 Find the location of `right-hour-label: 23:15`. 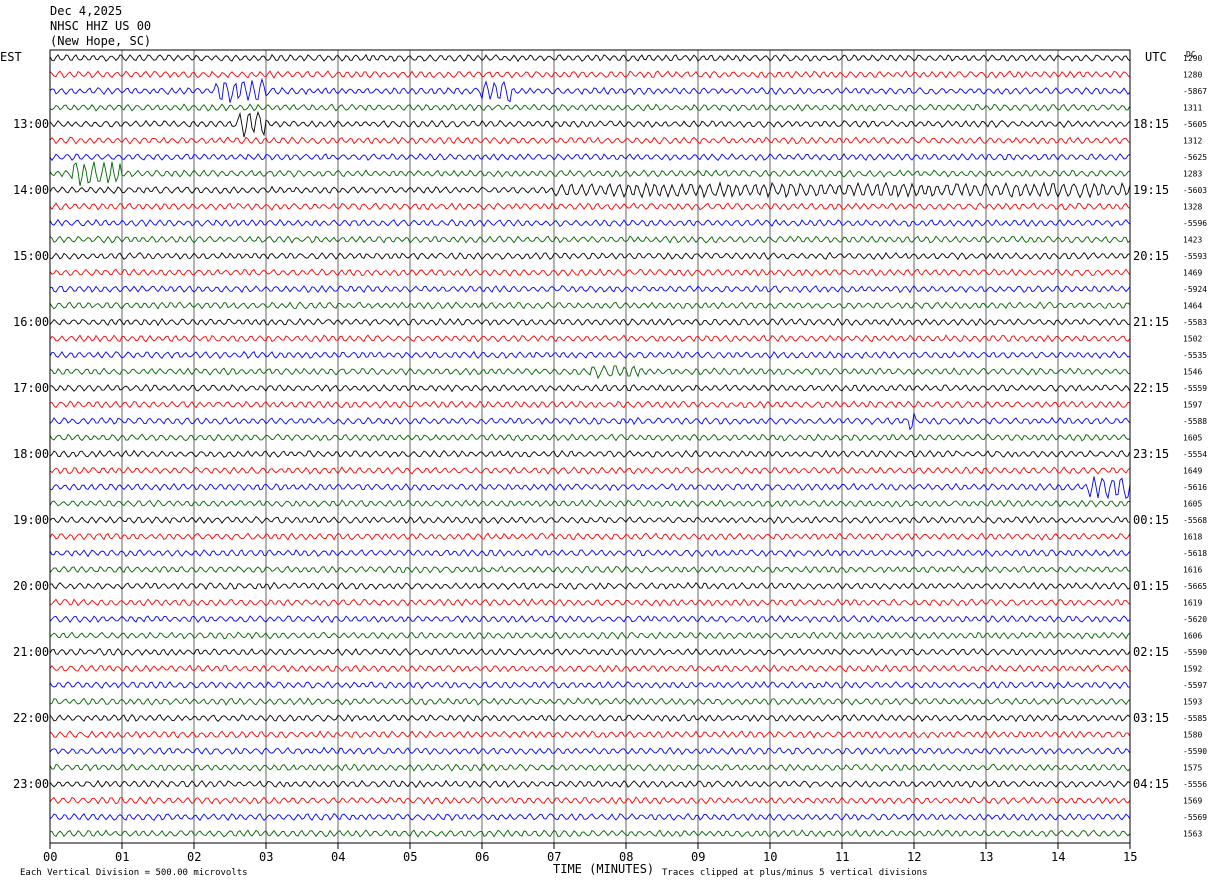

right-hour-label: 23:15 is located at coordinates (1151, 454).